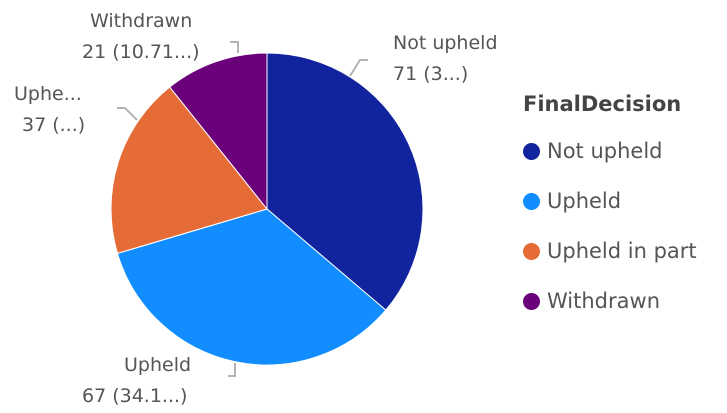 This screenshot has height=413, width=727. What do you see at coordinates (251, 287) in the screenshot?
I see `pie-slice-upheld` at bounding box center [251, 287].